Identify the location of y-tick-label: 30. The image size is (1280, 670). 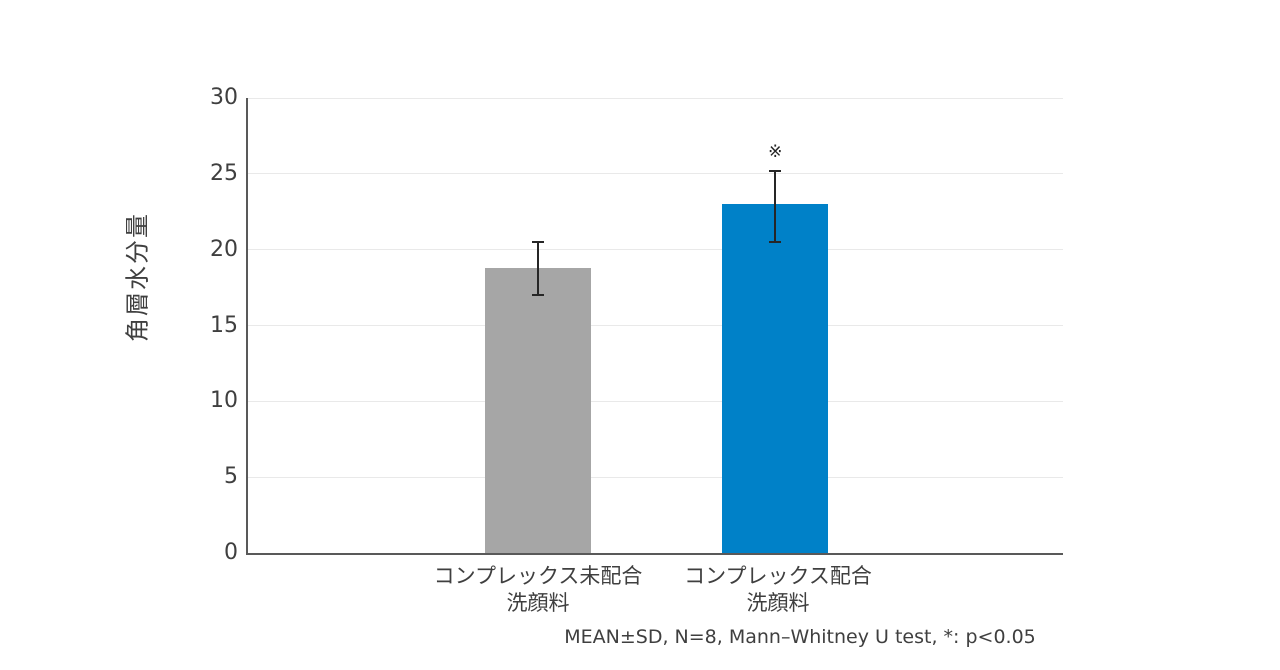
(224, 97).